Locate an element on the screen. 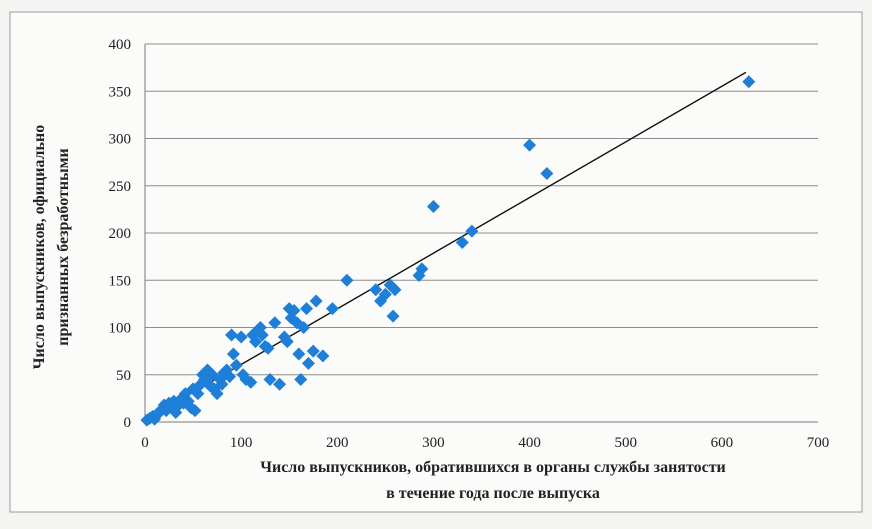 Image resolution: width=872 pixels, height=529 pixels. x-tick-label: 0 is located at coordinates (145, 443).